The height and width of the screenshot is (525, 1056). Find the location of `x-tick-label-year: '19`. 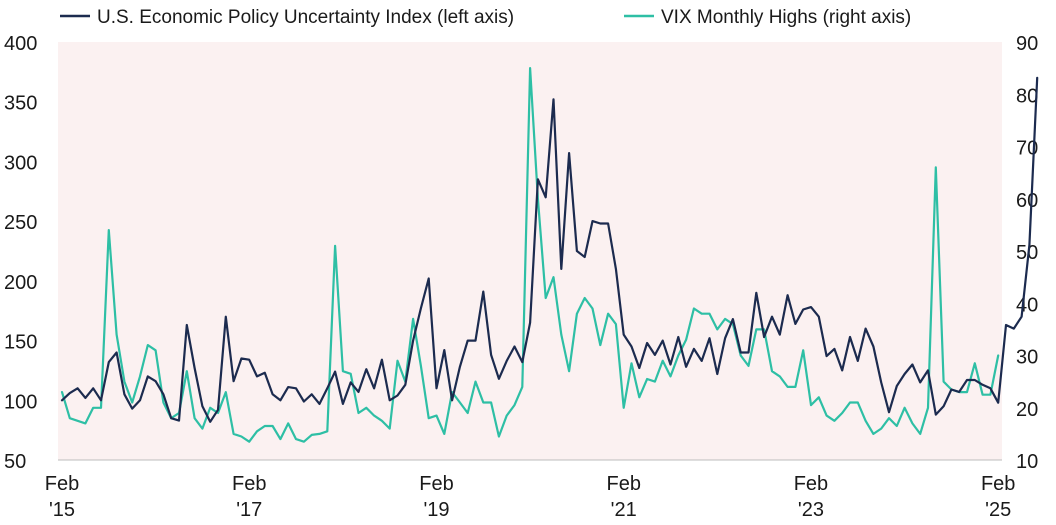

x-tick-label-year: '19 is located at coordinates (436, 510).